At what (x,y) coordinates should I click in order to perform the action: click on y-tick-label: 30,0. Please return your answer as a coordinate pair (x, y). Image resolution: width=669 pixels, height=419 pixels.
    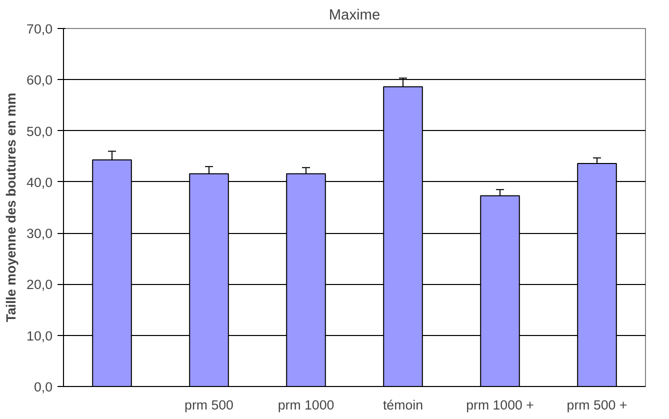
    Looking at the image, I should click on (39, 234).